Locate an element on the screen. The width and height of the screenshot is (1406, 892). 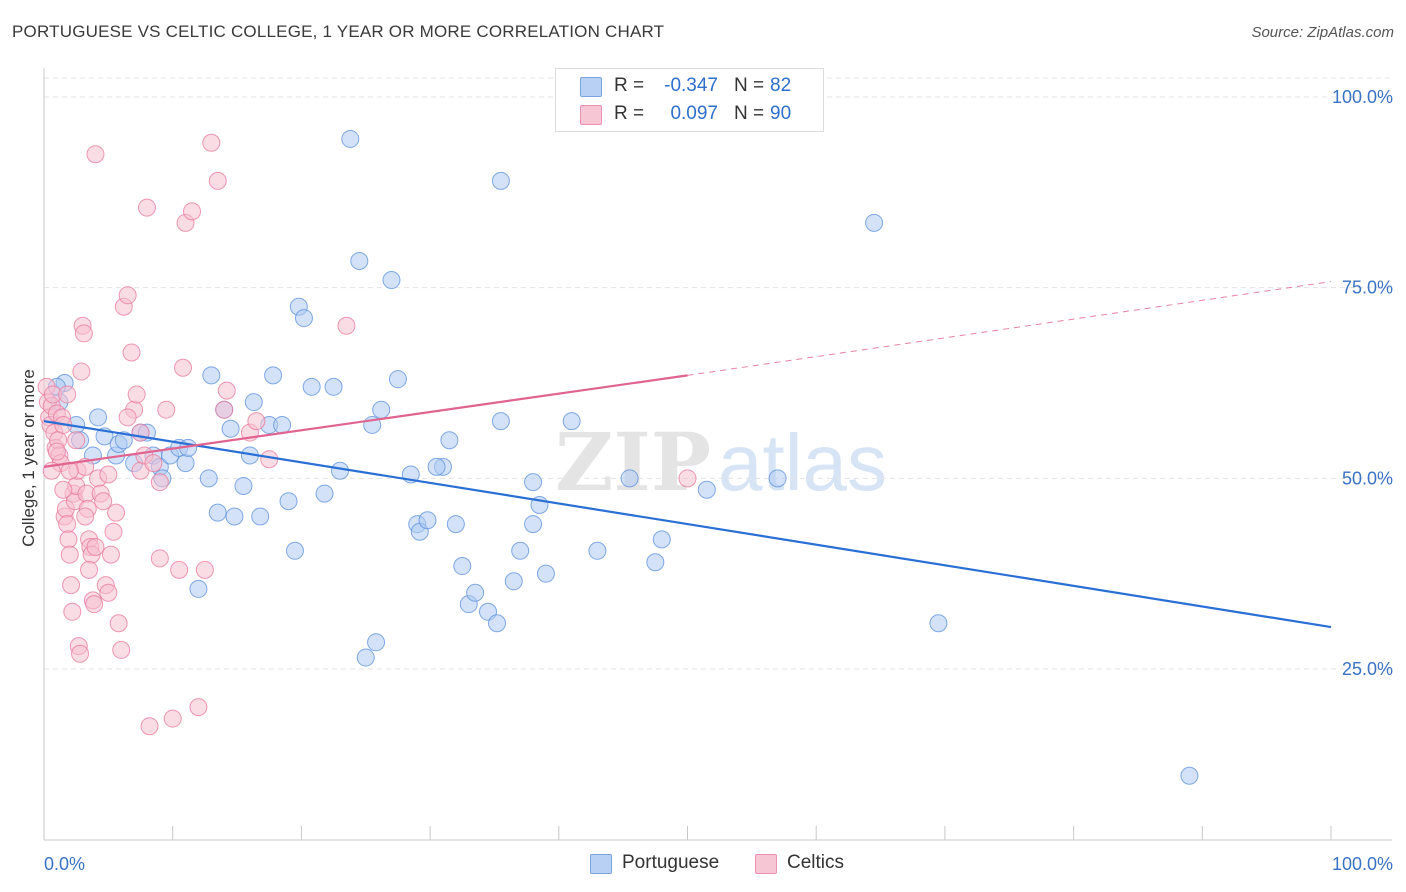
portuguese-swatch is located at coordinates (591, 87).